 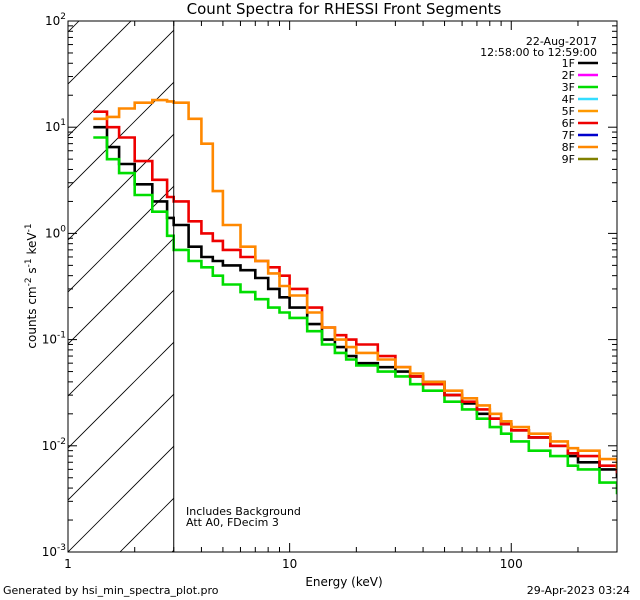 What do you see at coordinates (568, 159) in the screenshot?
I see `legend-label: 9F` at bounding box center [568, 159].